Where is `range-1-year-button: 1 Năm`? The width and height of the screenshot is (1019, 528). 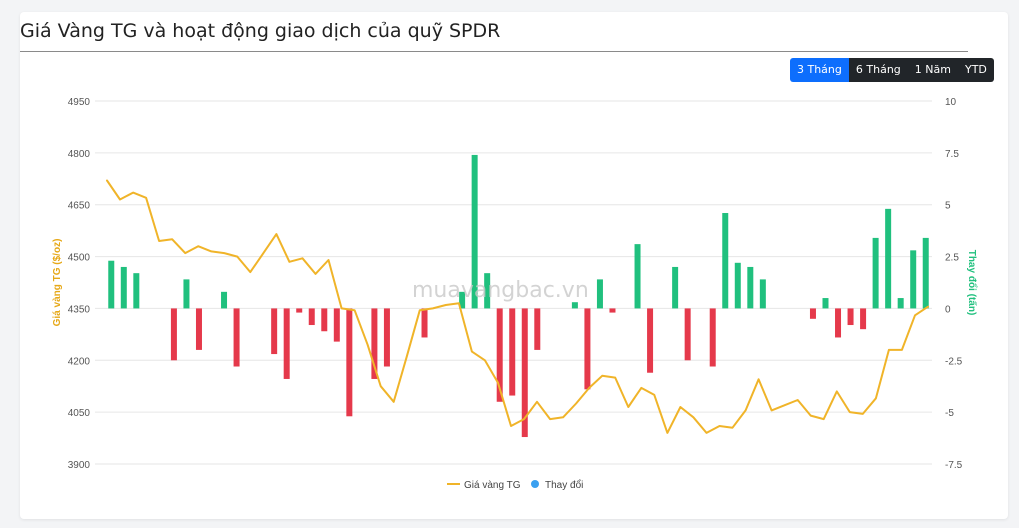
range-1-year-button: 1 Năm is located at coordinates (932, 70).